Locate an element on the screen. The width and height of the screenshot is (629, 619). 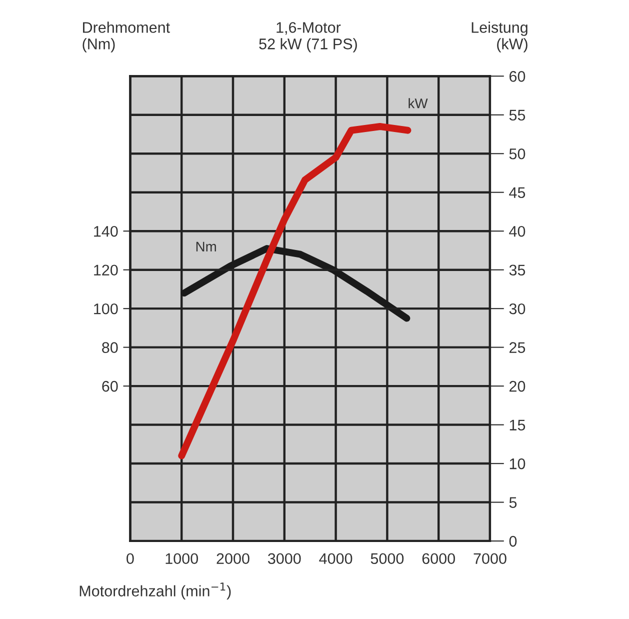
y-tick-label: 80 is located at coordinates (110, 347).